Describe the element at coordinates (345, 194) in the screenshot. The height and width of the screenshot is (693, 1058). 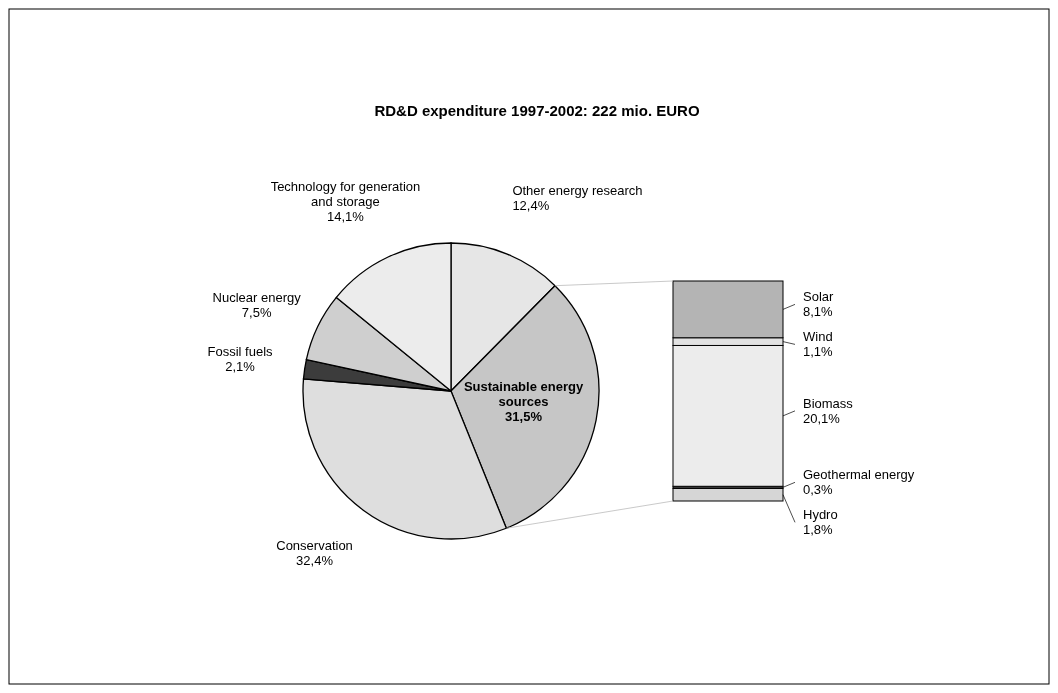
I see `slice-label: Technology for generation and storage` at that location.